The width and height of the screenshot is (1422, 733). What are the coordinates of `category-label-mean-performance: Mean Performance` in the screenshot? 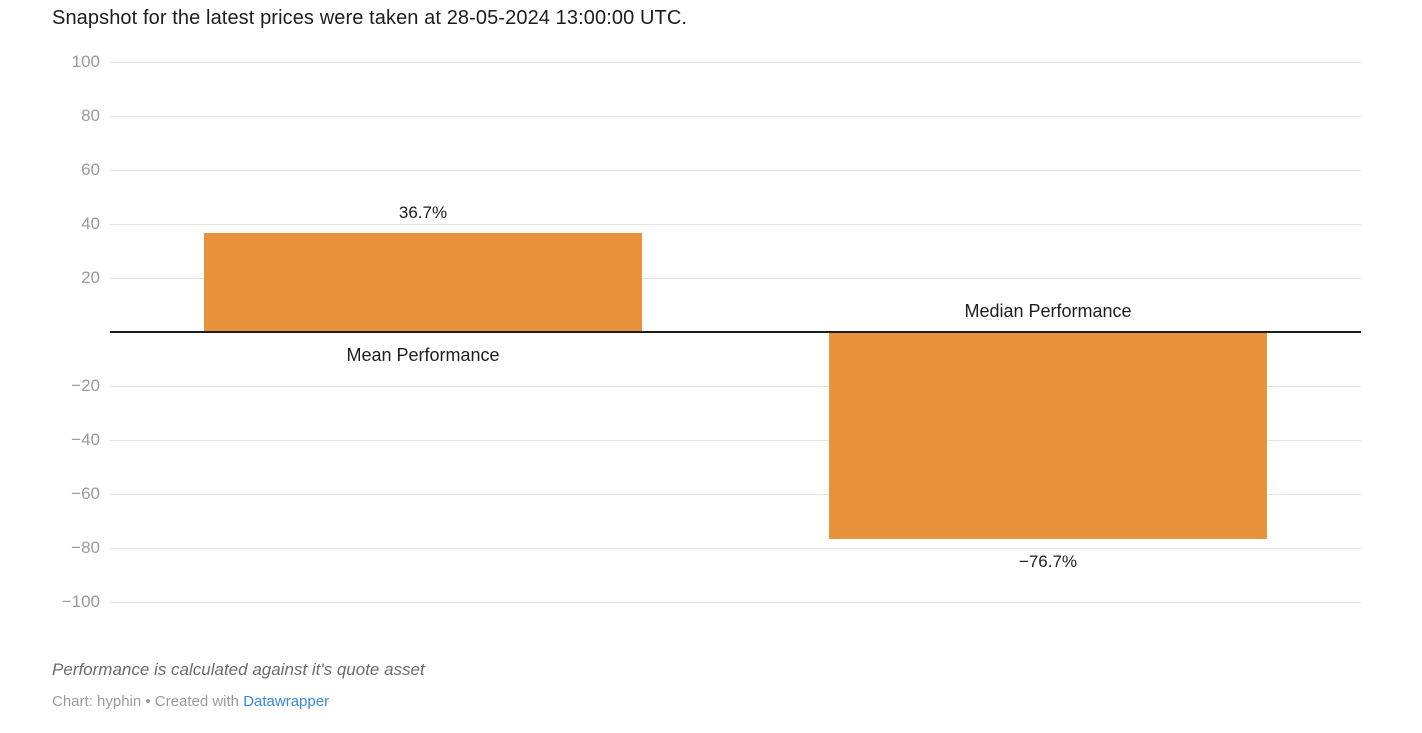 It's located at (423, 355).